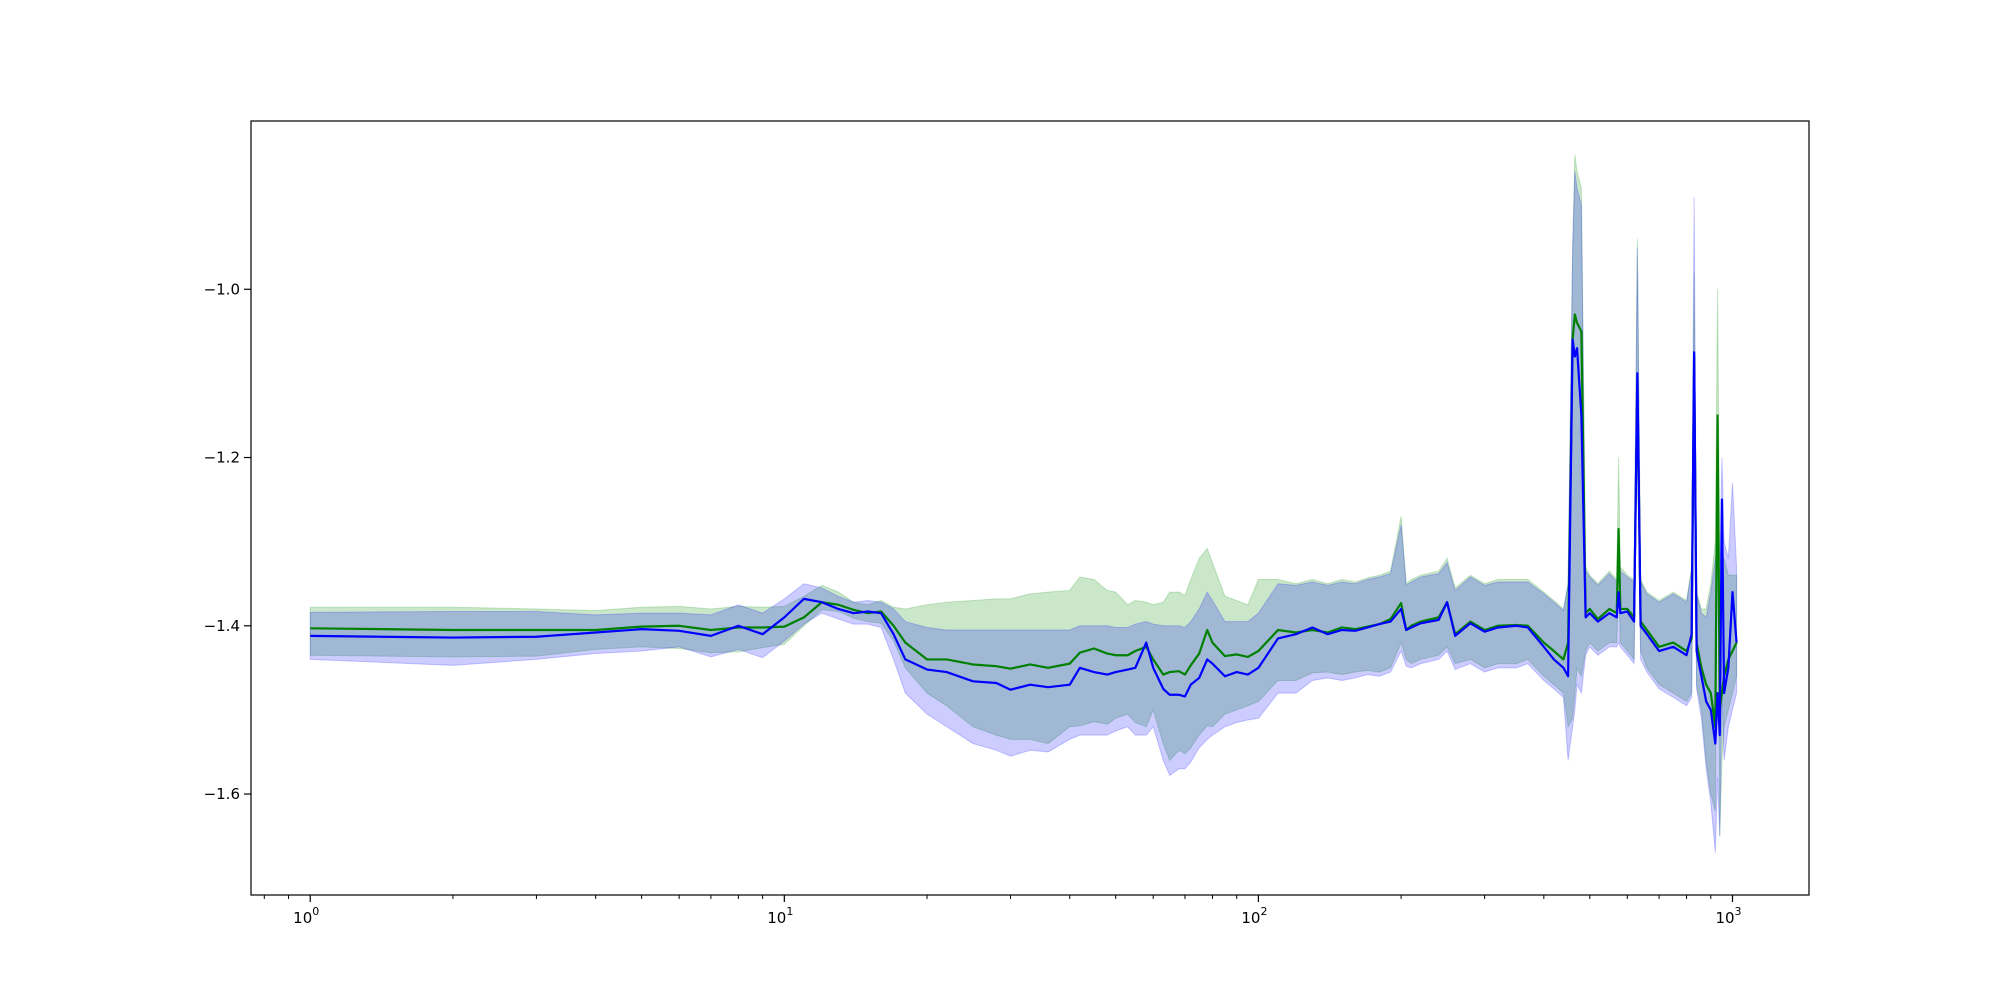 Image resolution: width=2000 pixels, height=1000 pixels. I want to click on x-tick-label: 10¹, so click(780, 916).